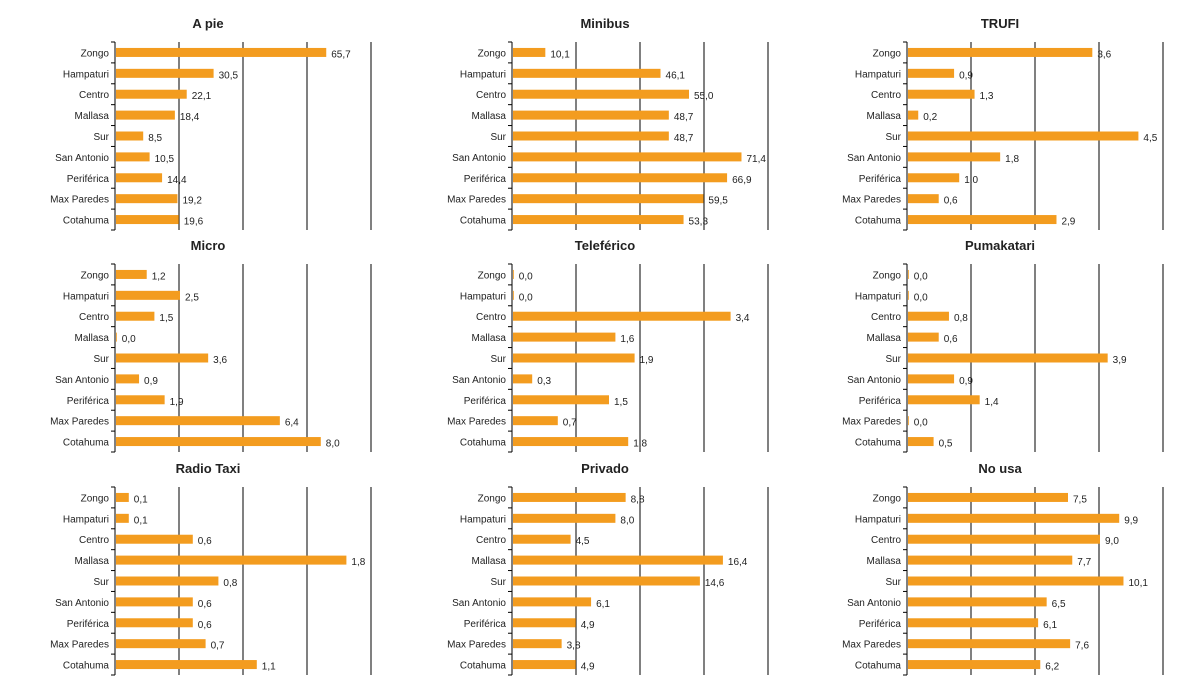  Describe the element at coordinates (230, 583) in the screenshot. I see `data-label: 0,8` at that location.